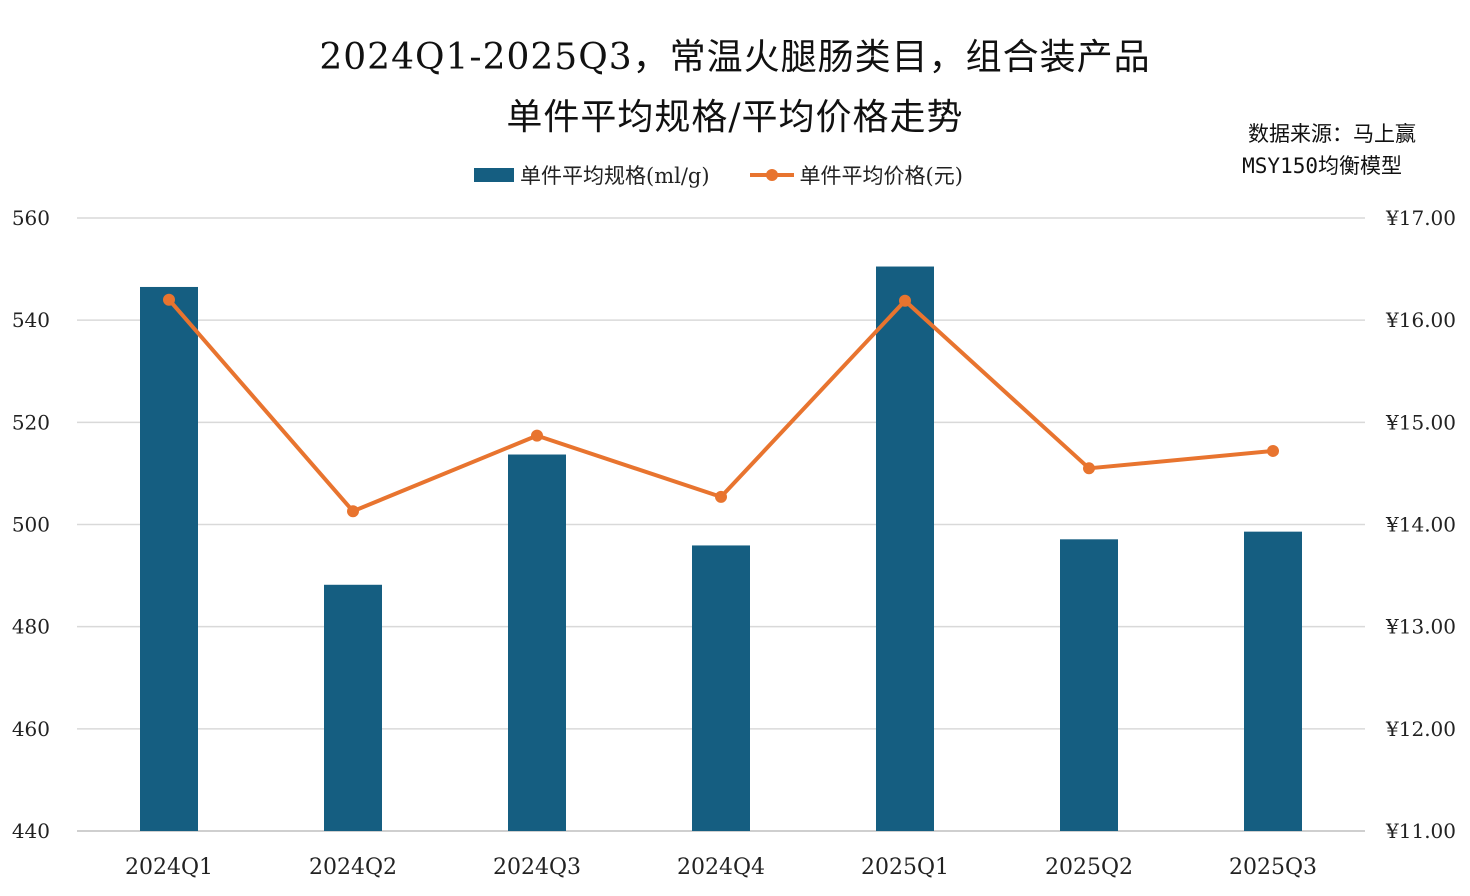 The image size is (1470, 896). Describe the element at coordinates (1332, 134) in the screenshot. I see `data-source-label: 数据来源：马上赢` at that location.